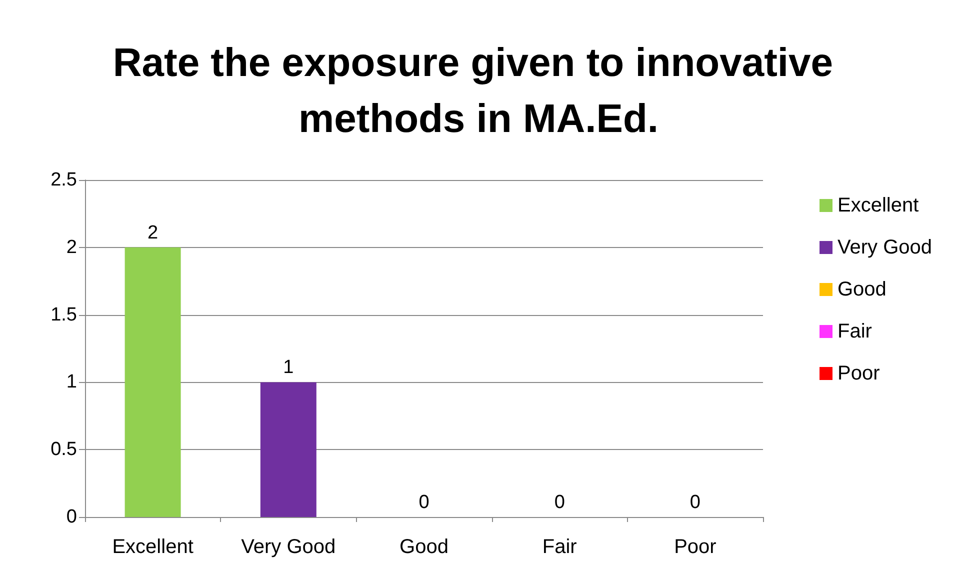 This screenshot has width=957, height=579. Describe the element at coordinates (862, 289) in the screenshot. I see `legend-label: Good` at that location.